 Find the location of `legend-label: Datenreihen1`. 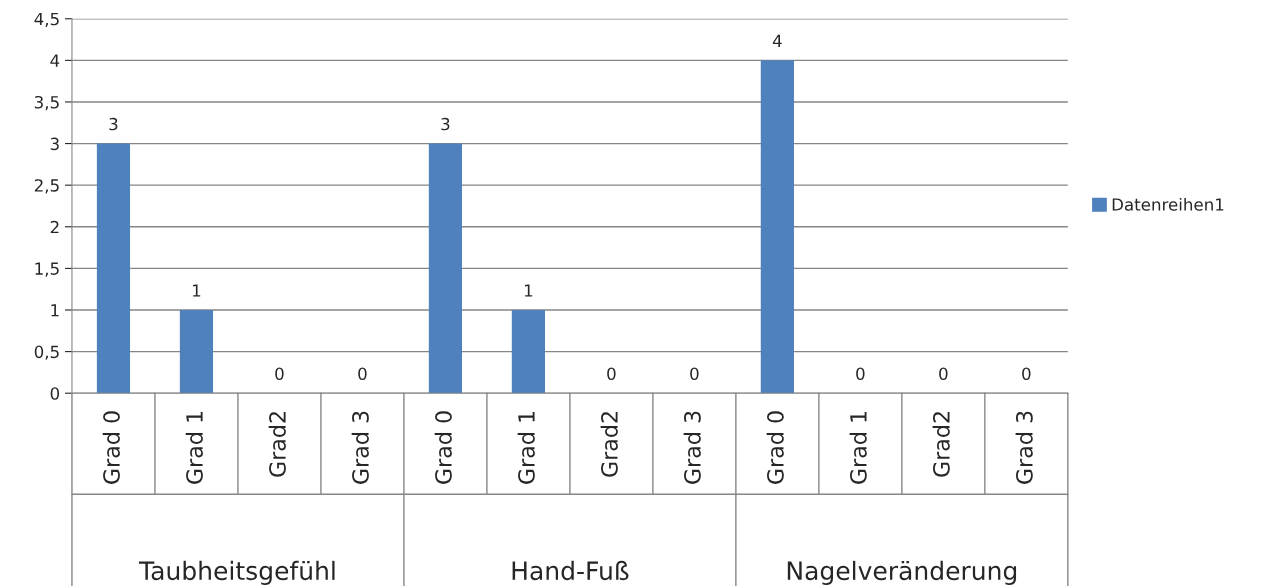

legend-label: Datenreihen1 is located at coordinates (1168, 204).